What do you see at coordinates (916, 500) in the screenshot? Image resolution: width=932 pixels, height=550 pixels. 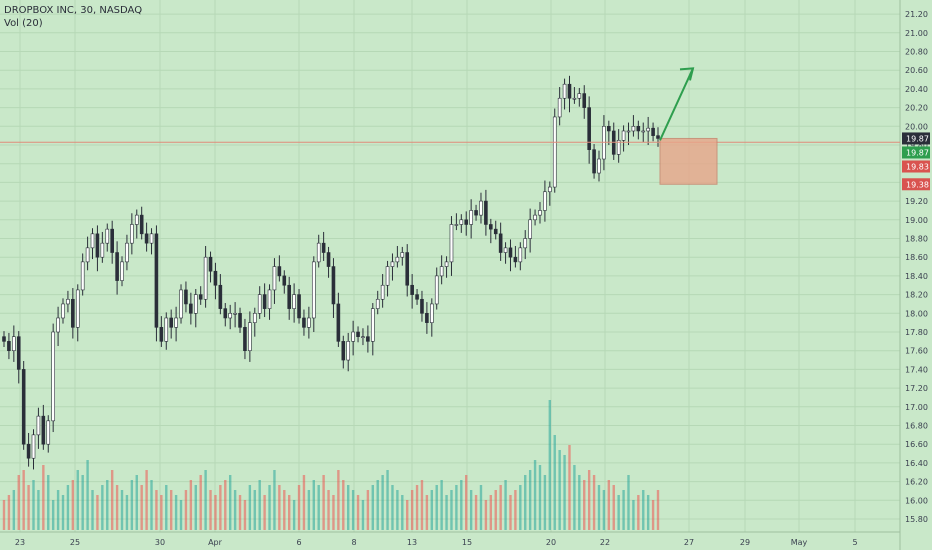 I see `y-tick-label: 16.00` at bounding box center [916, 500].